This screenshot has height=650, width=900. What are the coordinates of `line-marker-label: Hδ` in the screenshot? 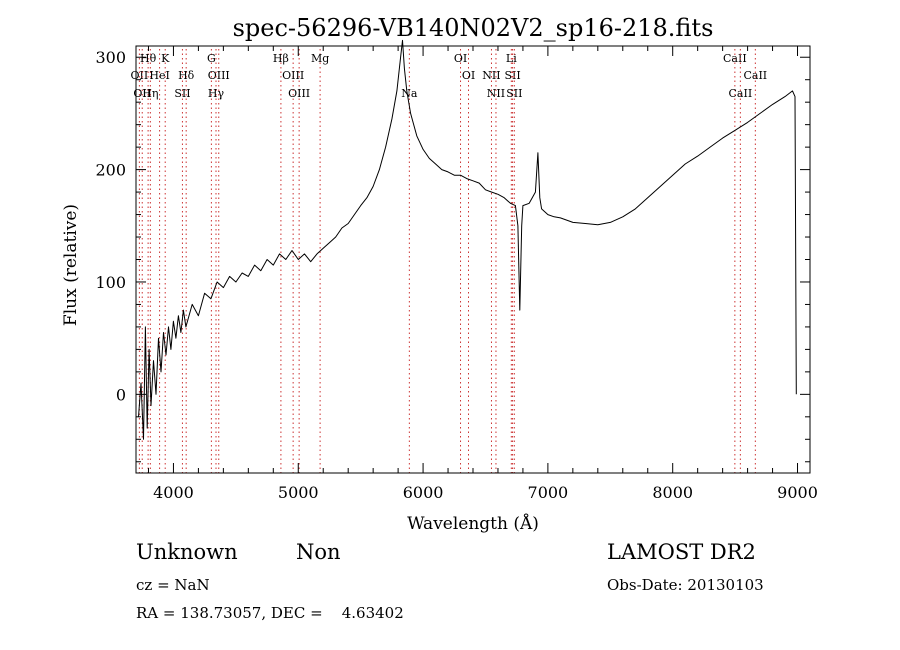 It's located at (186, 75).